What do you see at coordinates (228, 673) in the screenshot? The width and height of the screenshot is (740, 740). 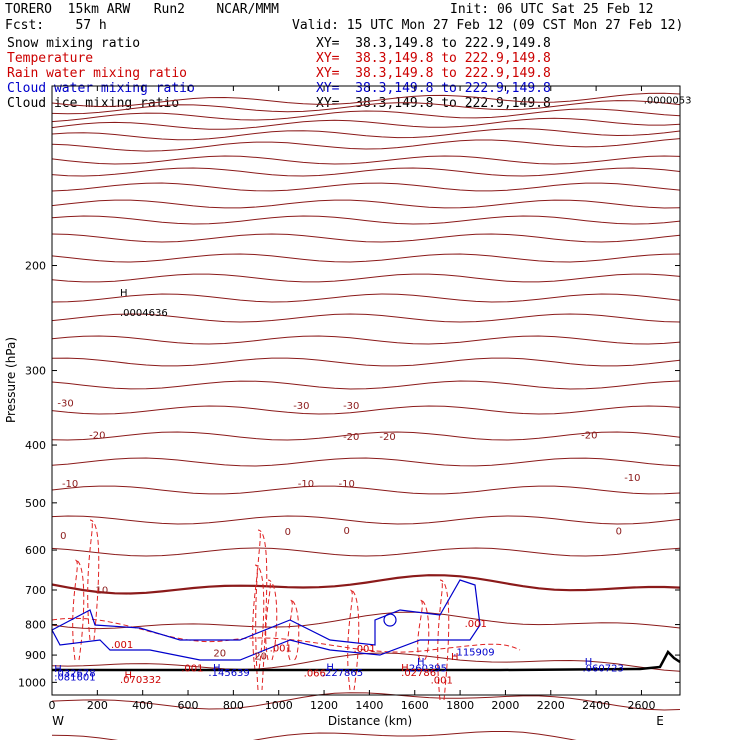 I see `extremum-label: .145639` at bounding box center [228, 673].